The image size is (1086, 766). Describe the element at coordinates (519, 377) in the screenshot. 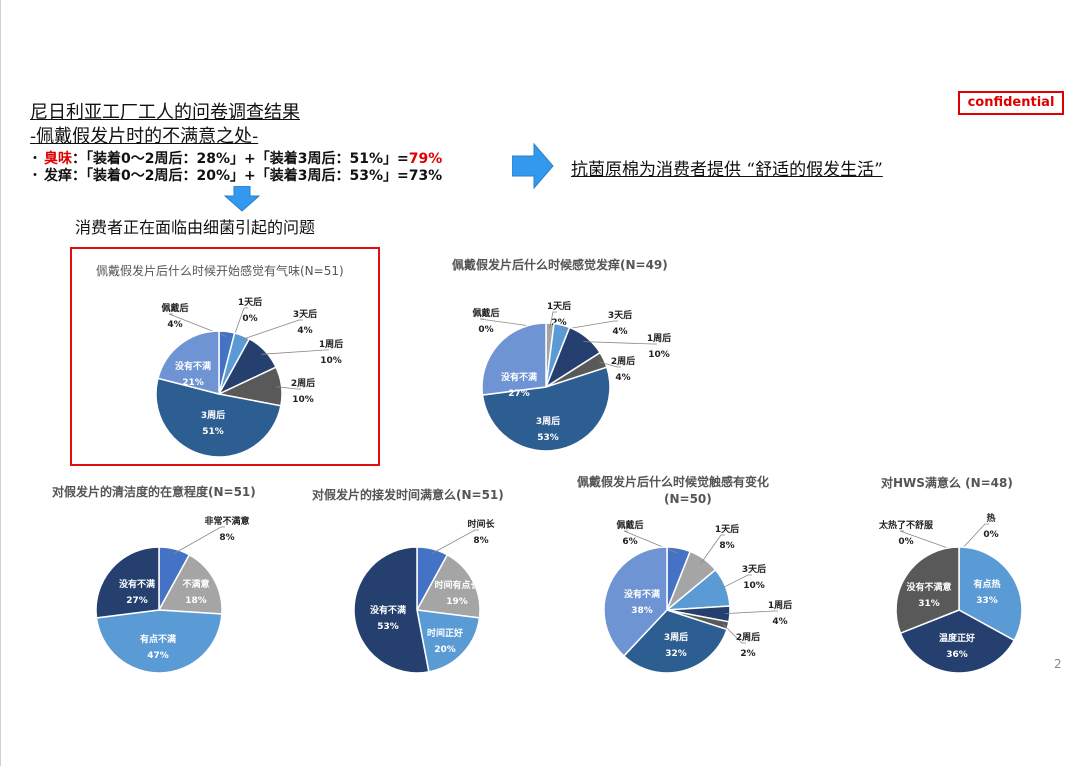

I see `chart2-label-6: 没有不满` at that location.